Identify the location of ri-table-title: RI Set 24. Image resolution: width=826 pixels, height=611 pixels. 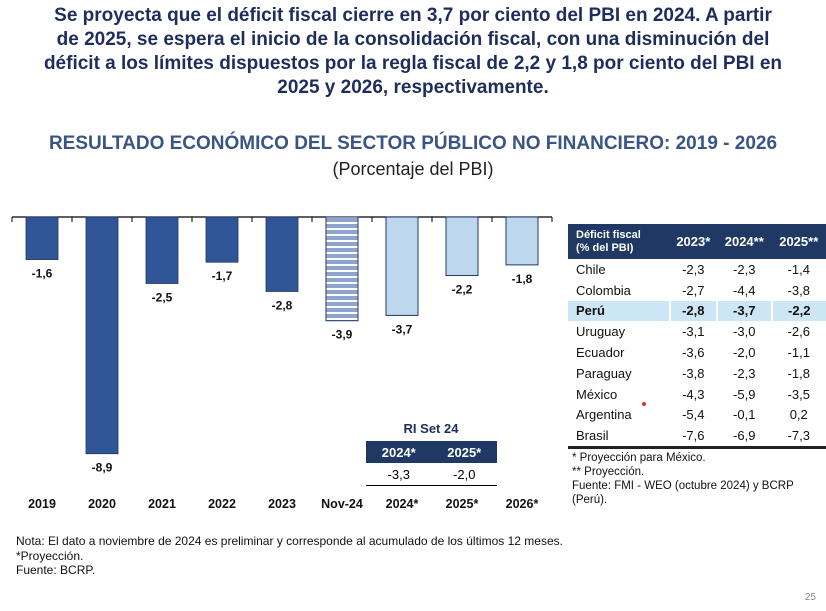
(431, 428).